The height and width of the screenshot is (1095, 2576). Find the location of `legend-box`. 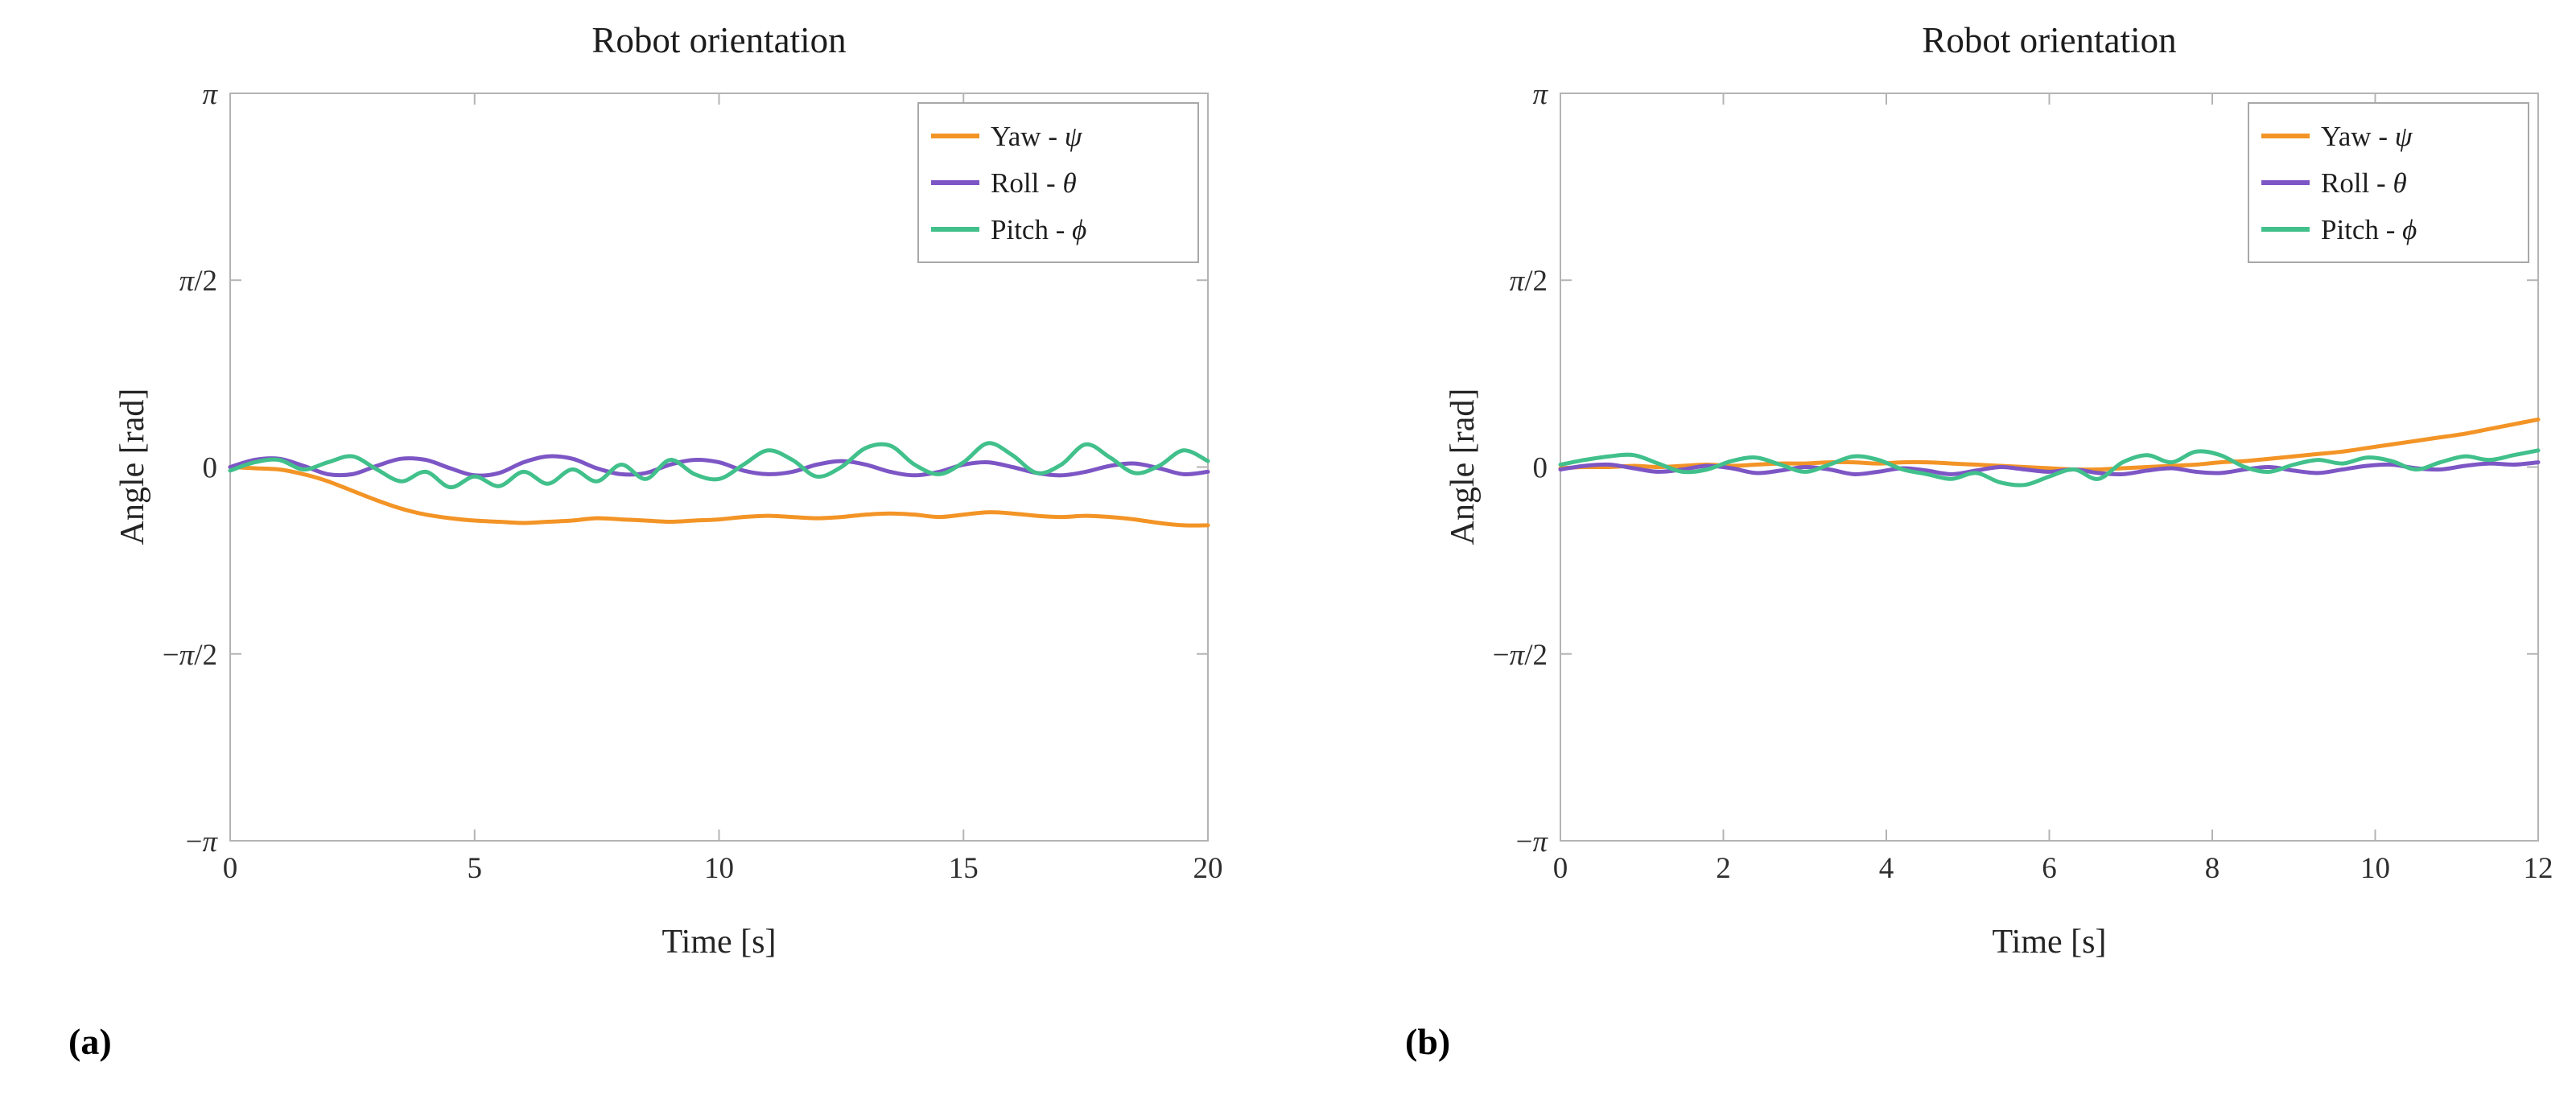

legend-box is located at coordinates (1058, 182).